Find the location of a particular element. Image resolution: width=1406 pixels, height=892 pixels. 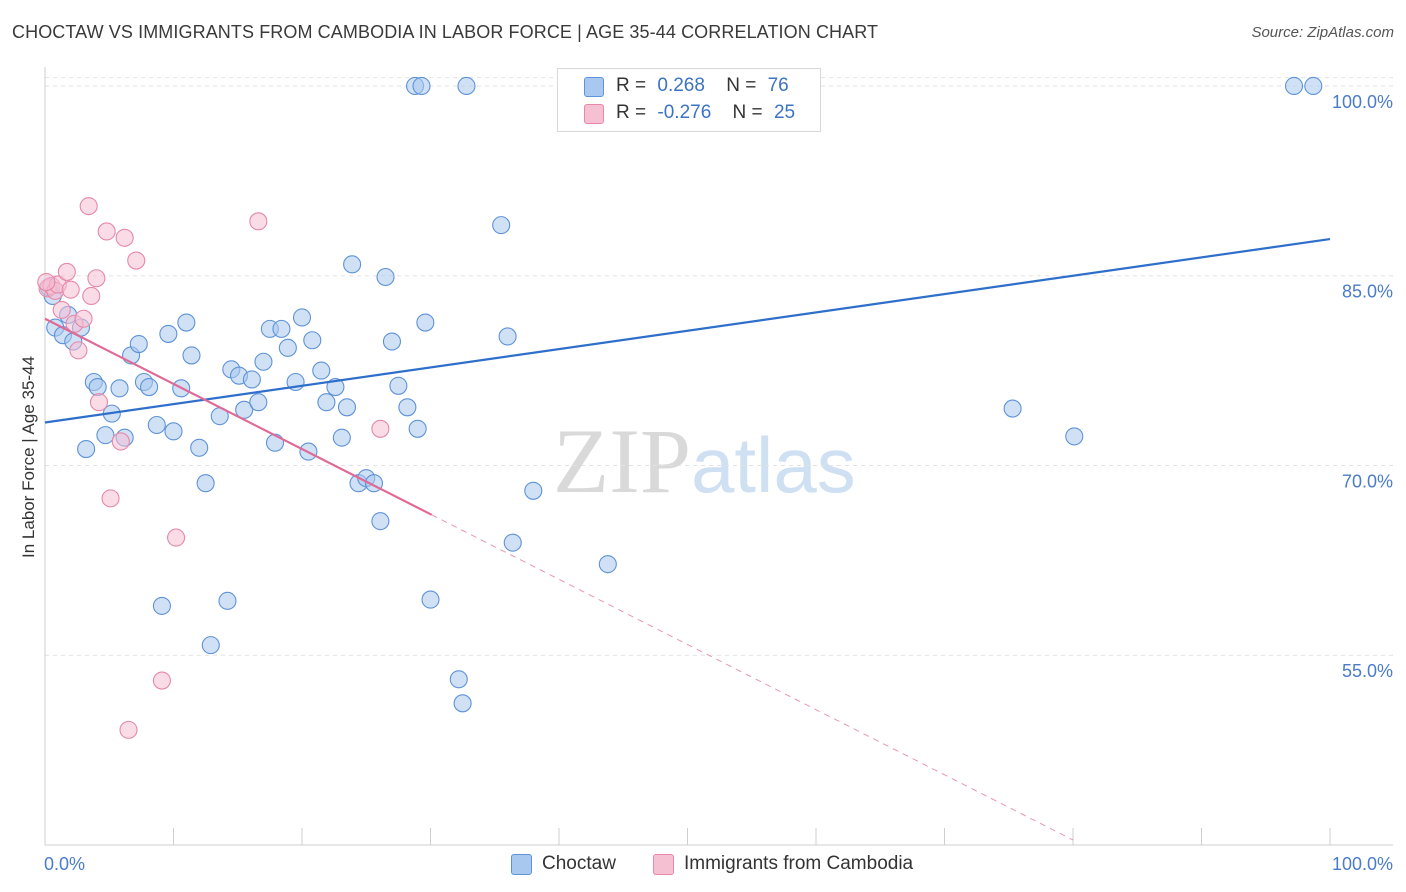

watermark: ZIPatlas is located at coordinates (704, 461).